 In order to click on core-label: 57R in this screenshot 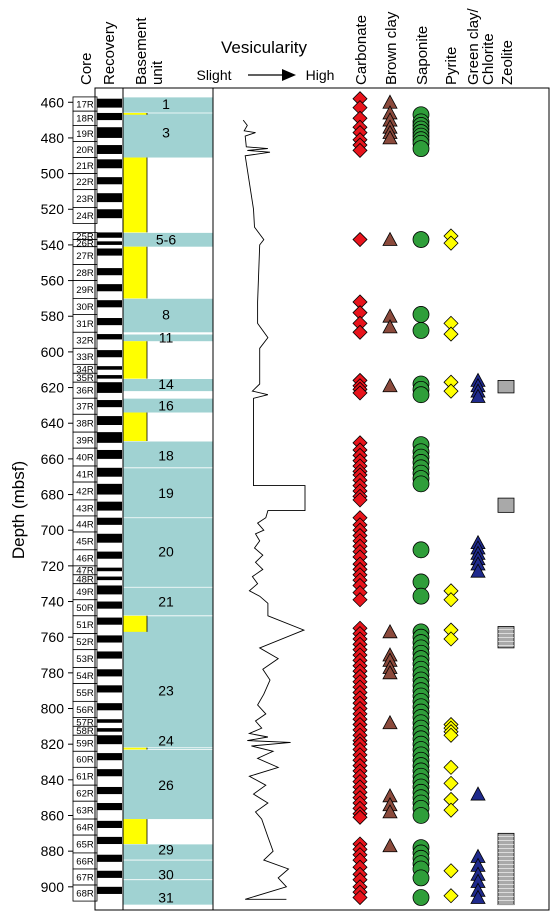, I will do `click(85, 722)`.